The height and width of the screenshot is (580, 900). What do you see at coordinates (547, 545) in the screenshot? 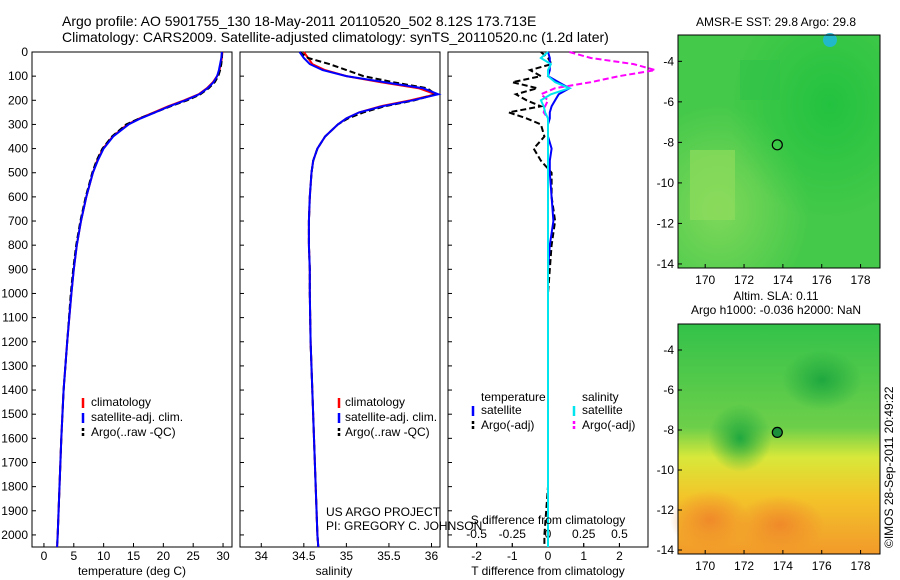
I see `difference-x-axis: -2 -1 0 1 2-0.5 -0.25 0 0.25 0.5` at bounding box center [547, 545].